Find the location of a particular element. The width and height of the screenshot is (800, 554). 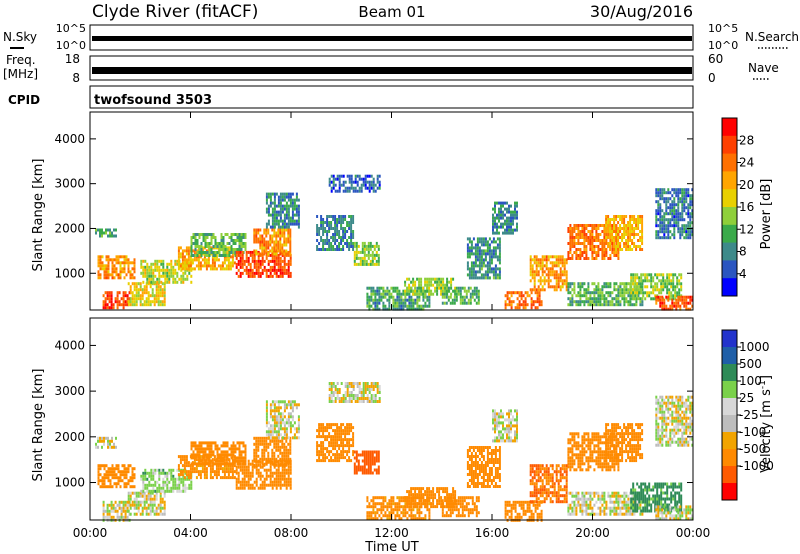

date-title: 30/Aug/2016 is located at coordinates (641, 11).